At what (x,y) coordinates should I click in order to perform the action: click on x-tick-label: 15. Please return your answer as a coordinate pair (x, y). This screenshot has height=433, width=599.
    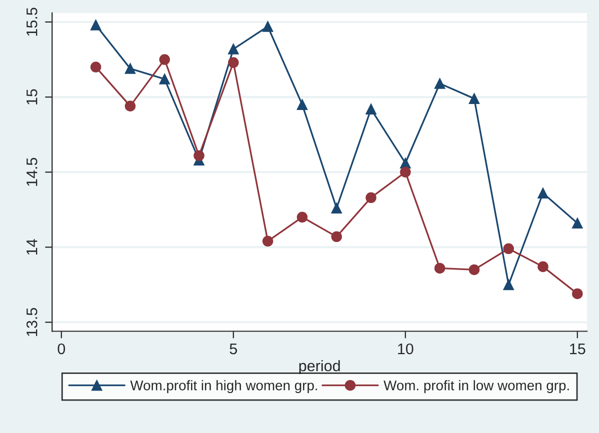
    Looking at the image, I should click on (578, 349).